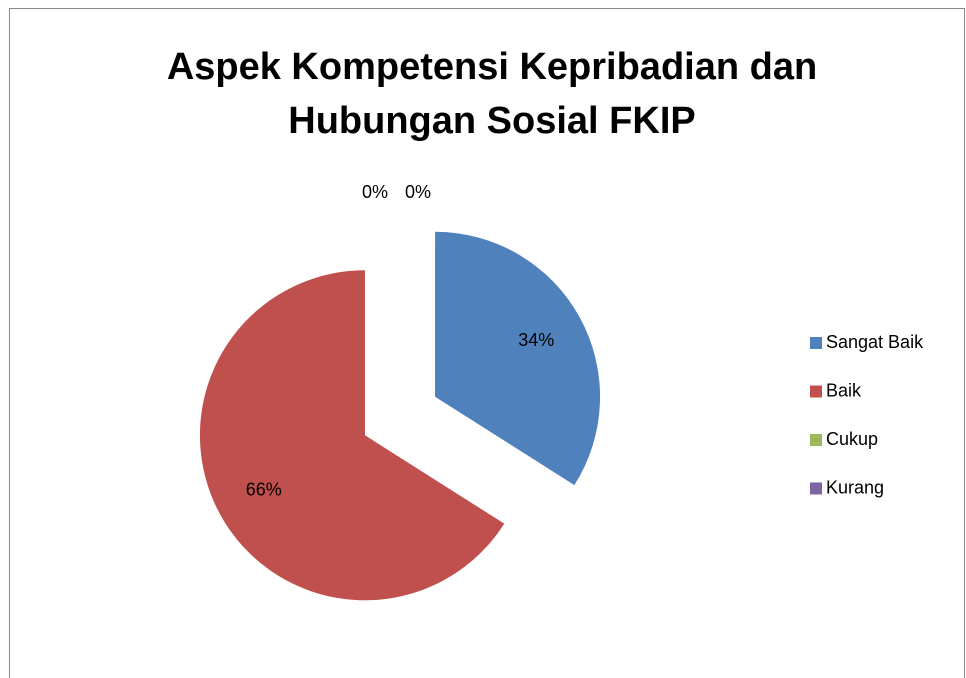 The width and height of the screenshot is (966, 678). Describe the element at coordinates (852, 439) in the screenshot. I see `legend-label: Cukup` at that location.